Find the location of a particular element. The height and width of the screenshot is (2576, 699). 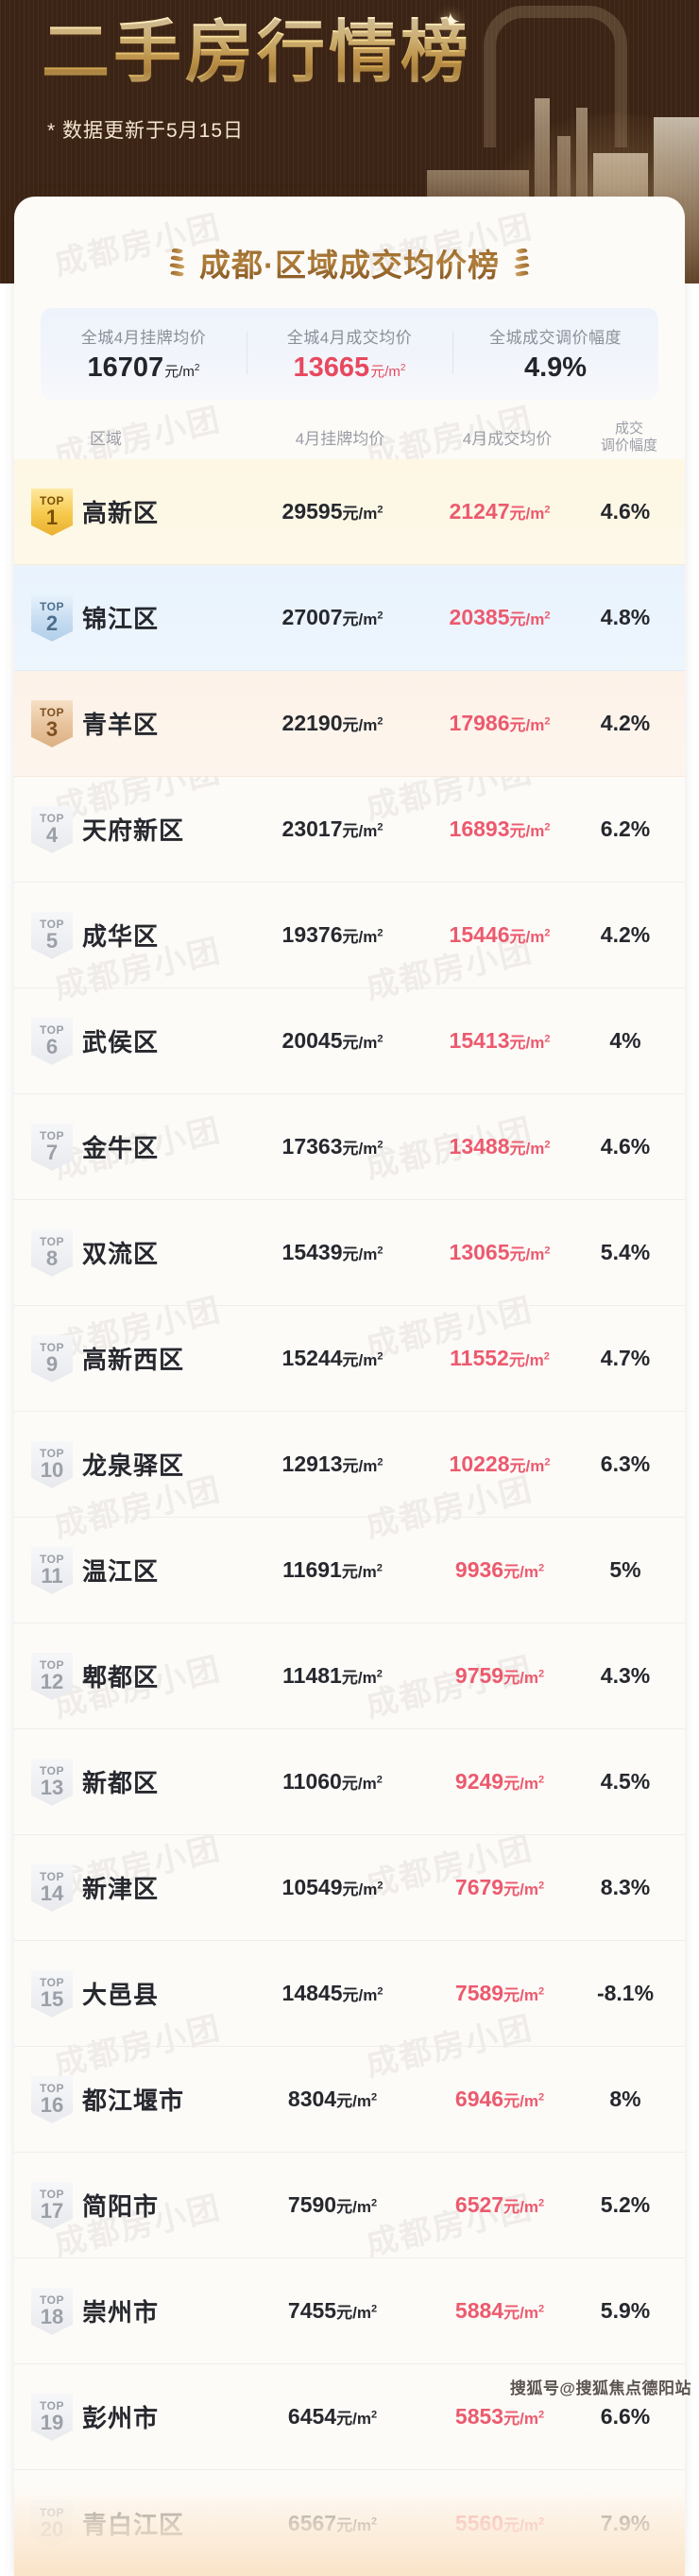

rank-badge-number: 15 is located at coordinates (52, 1999).